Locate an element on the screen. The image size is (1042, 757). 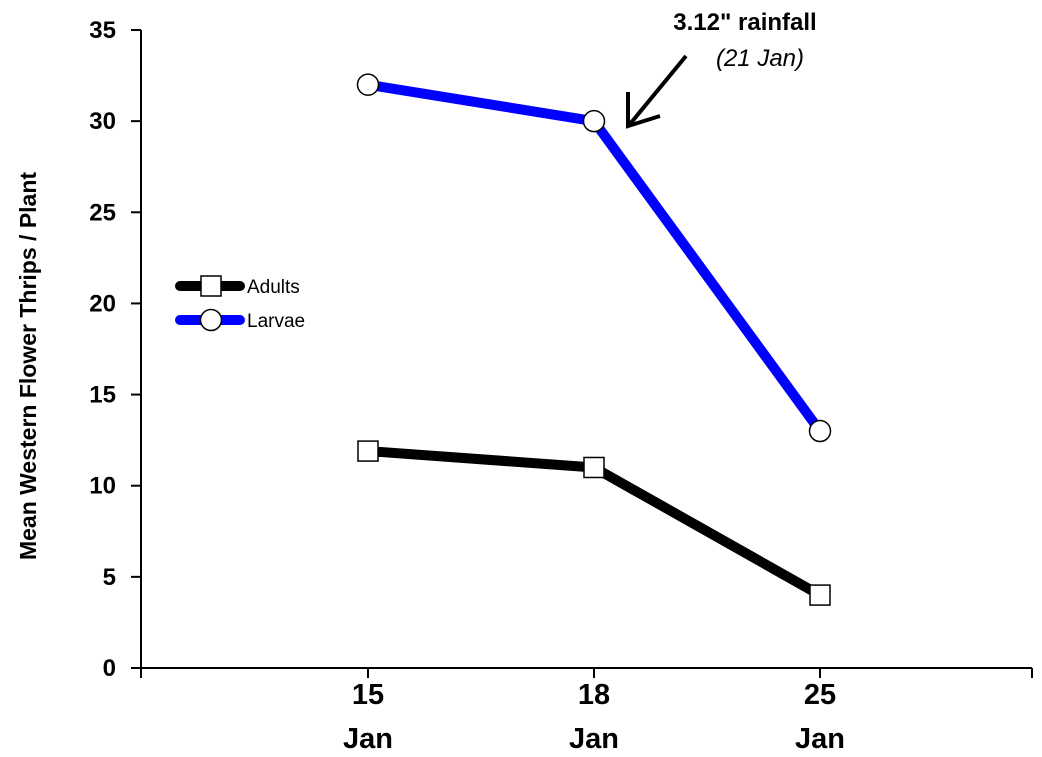
annotation-text: 3.12" rainfall is located at coordinates (744, 22).